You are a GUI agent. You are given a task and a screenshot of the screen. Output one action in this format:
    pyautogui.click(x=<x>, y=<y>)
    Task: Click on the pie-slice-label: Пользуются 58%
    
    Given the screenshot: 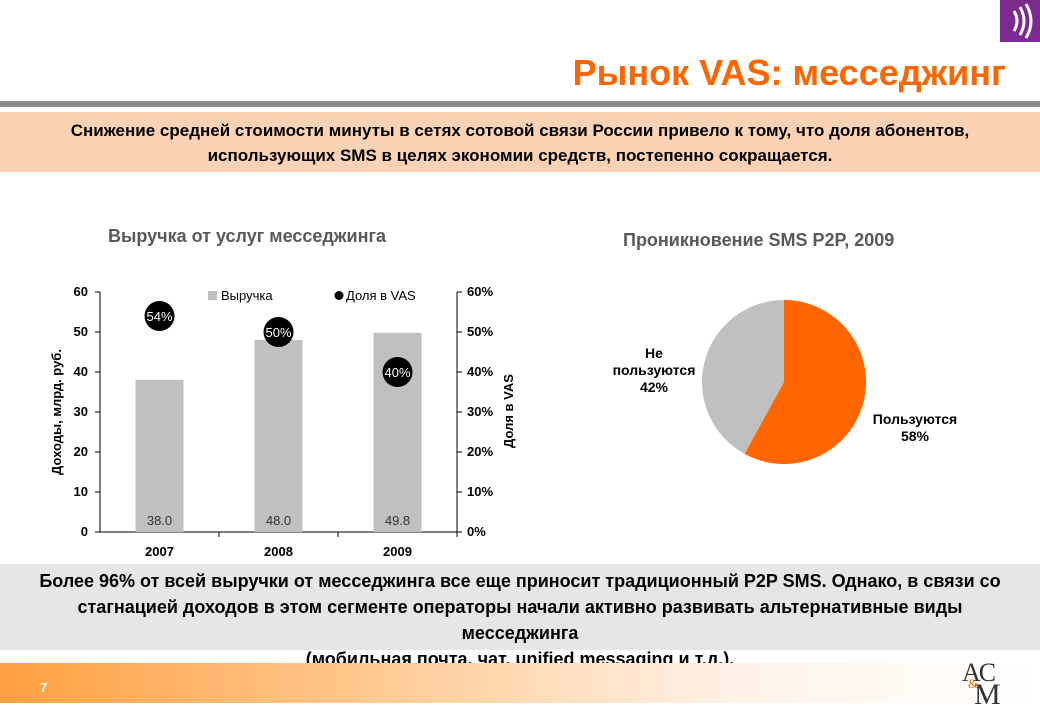 What is the action you would take?
    pyautogui.click(x=915, y=427)
    